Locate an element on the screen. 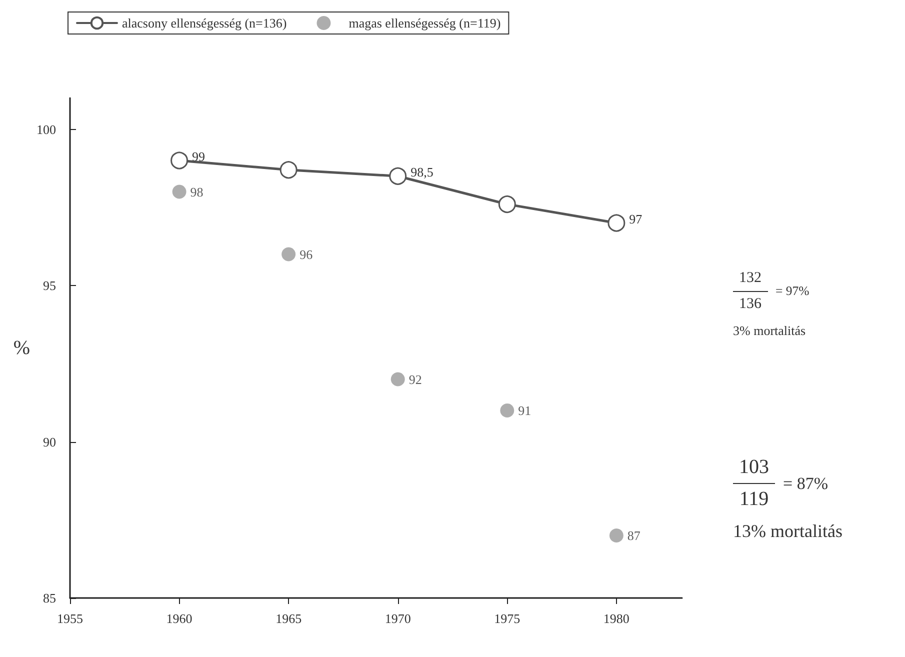 Image resolution: width=905 pixels, height=657 pixels. legend-label: alacsony ellenségesség (n=136) is located at coordinates (204, 23).